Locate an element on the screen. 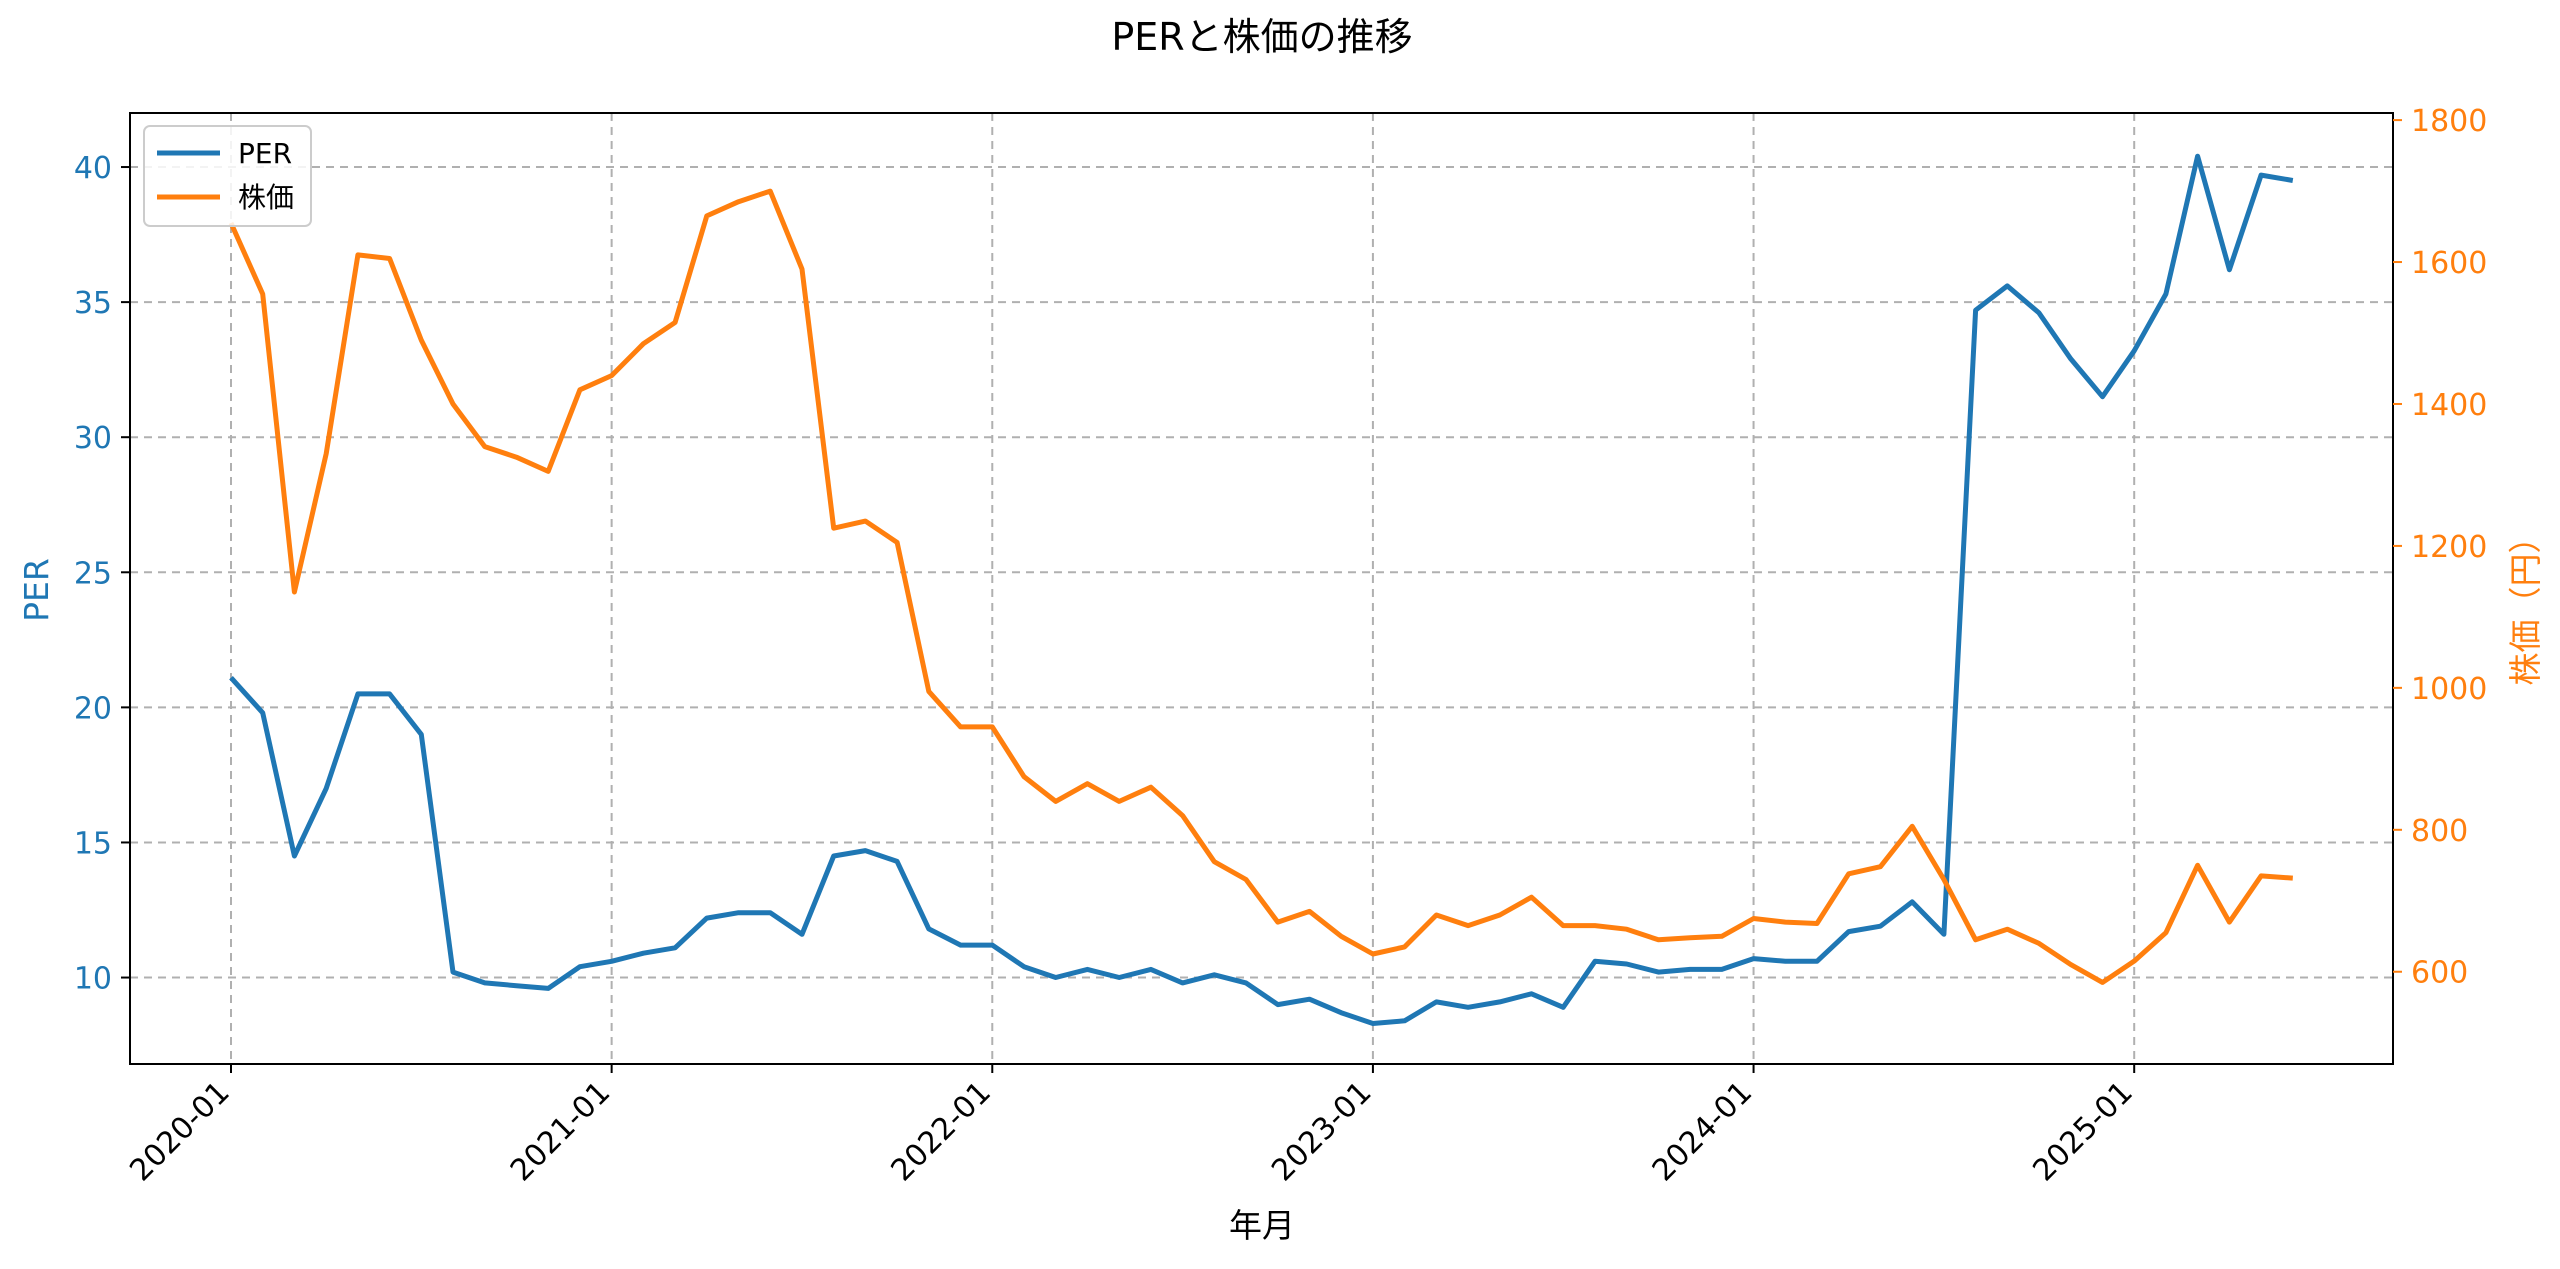 This screenshot has width=2560, height=1269. chart-title: PERと株価の推移 is located at coordinates (1261, 37).